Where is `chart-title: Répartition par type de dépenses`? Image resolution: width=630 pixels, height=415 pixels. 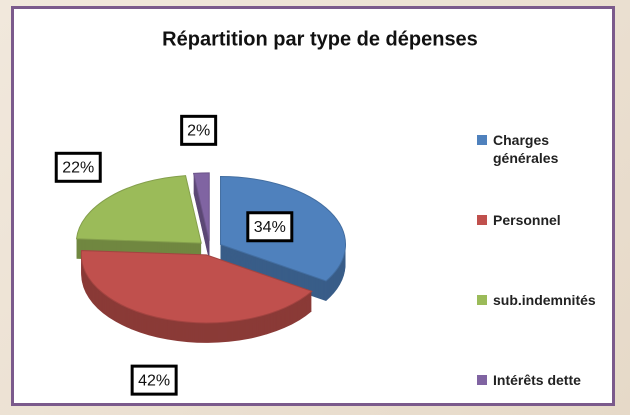 chart-title: Répartition par type de dépenses is located at coordinates (320, 39).